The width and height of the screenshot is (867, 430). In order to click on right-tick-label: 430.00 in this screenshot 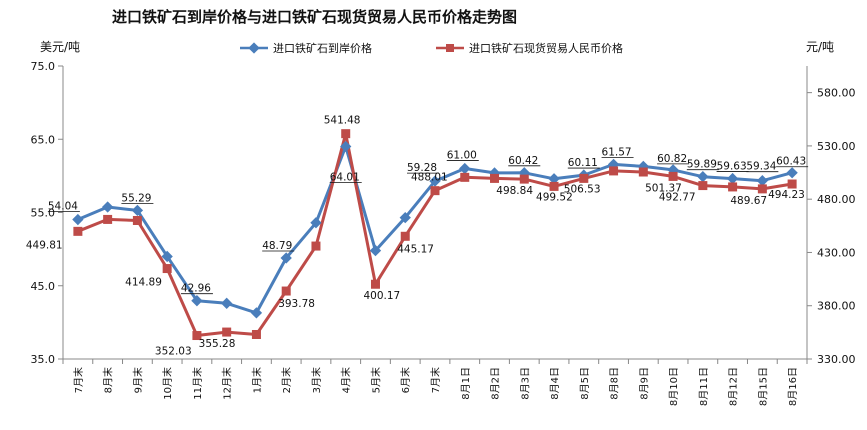, I will do `click(836, 252)`.